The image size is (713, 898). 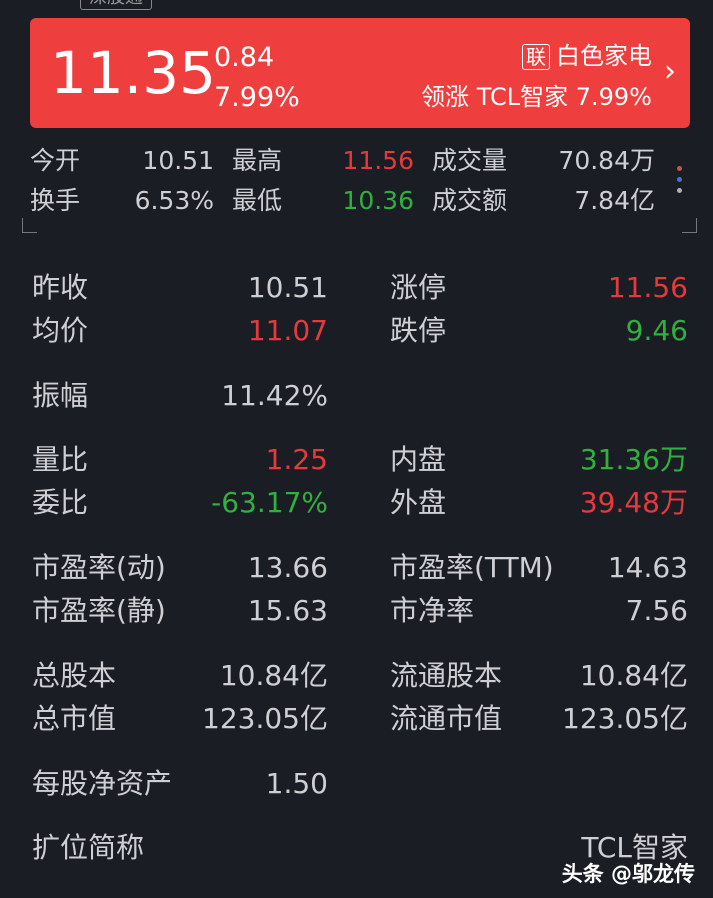 What do you see at coordinates (656, 610) in the screenshot?
I see `detail-right-value: 7.56` at bounding box center [656, 610].